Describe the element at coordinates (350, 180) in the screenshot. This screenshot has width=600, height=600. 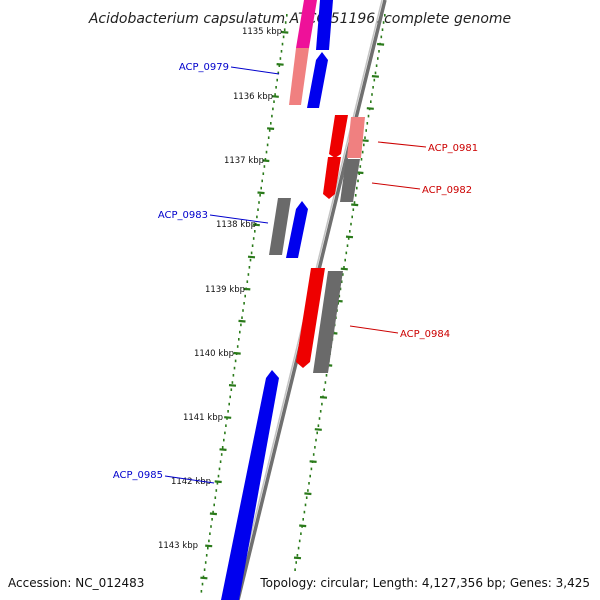
I see `gene-feature-acp-0982-other` at that location.